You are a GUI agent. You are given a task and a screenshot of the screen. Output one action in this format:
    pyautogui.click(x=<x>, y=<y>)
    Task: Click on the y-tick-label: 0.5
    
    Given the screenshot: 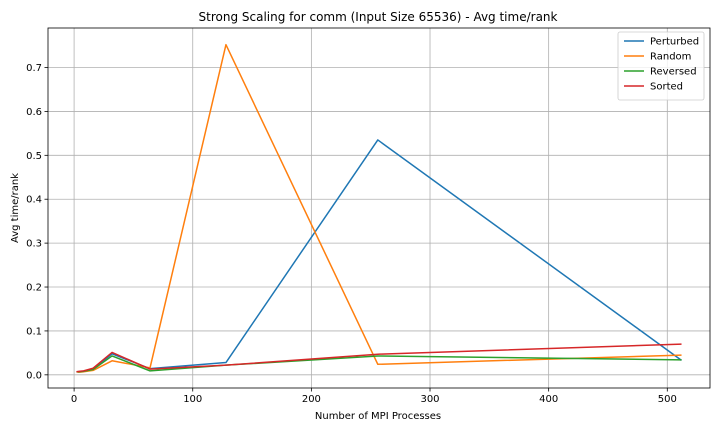 What is the action you would take?
    pyautogui.click(x=34, y=156)
    